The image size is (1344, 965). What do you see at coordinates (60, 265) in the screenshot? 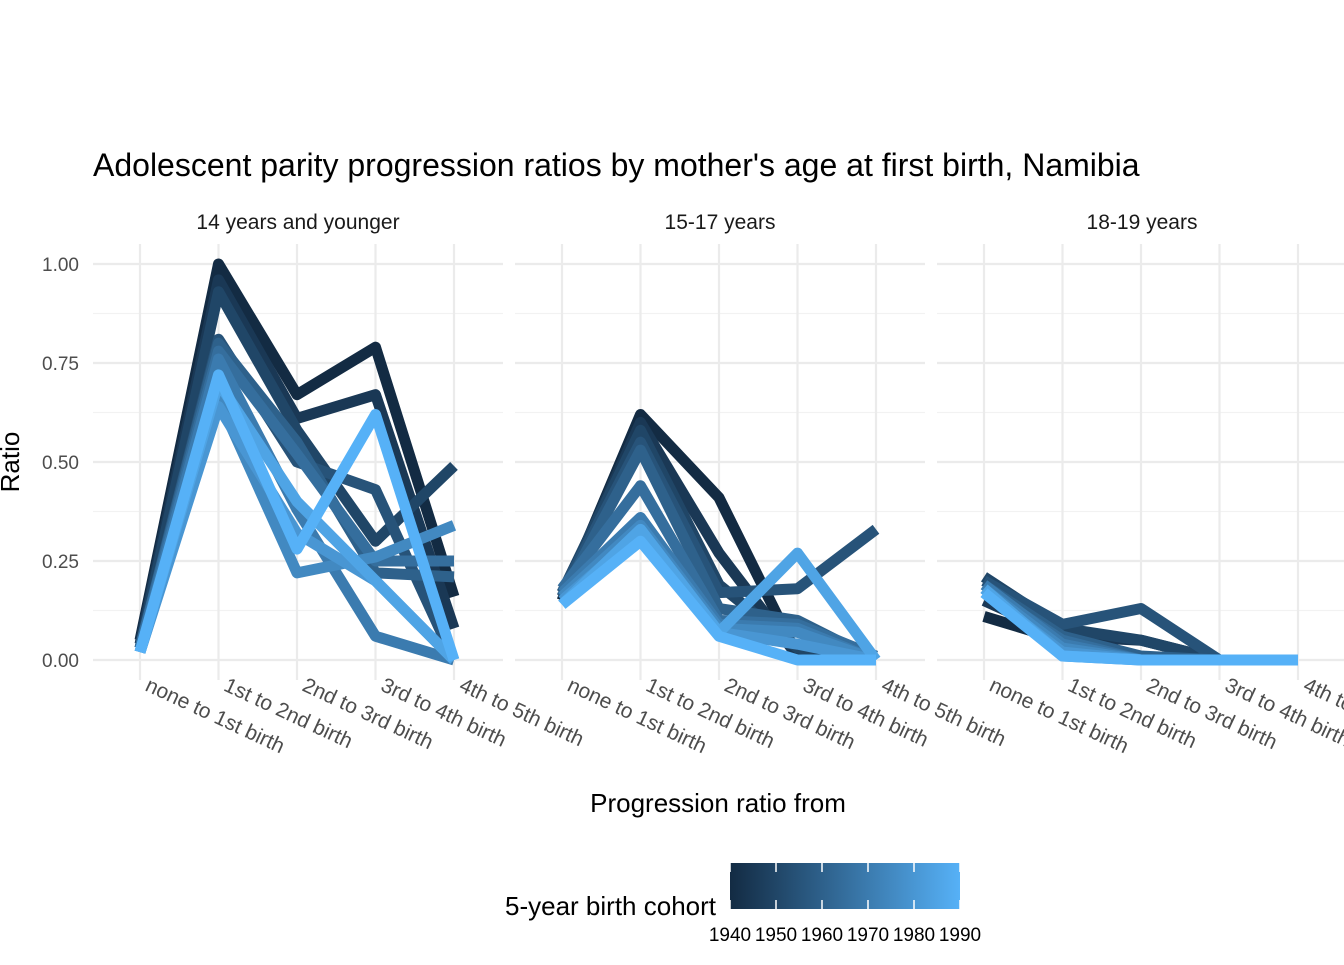
I see `y-tick-label: 1.00` at bounding box center [60, 265].